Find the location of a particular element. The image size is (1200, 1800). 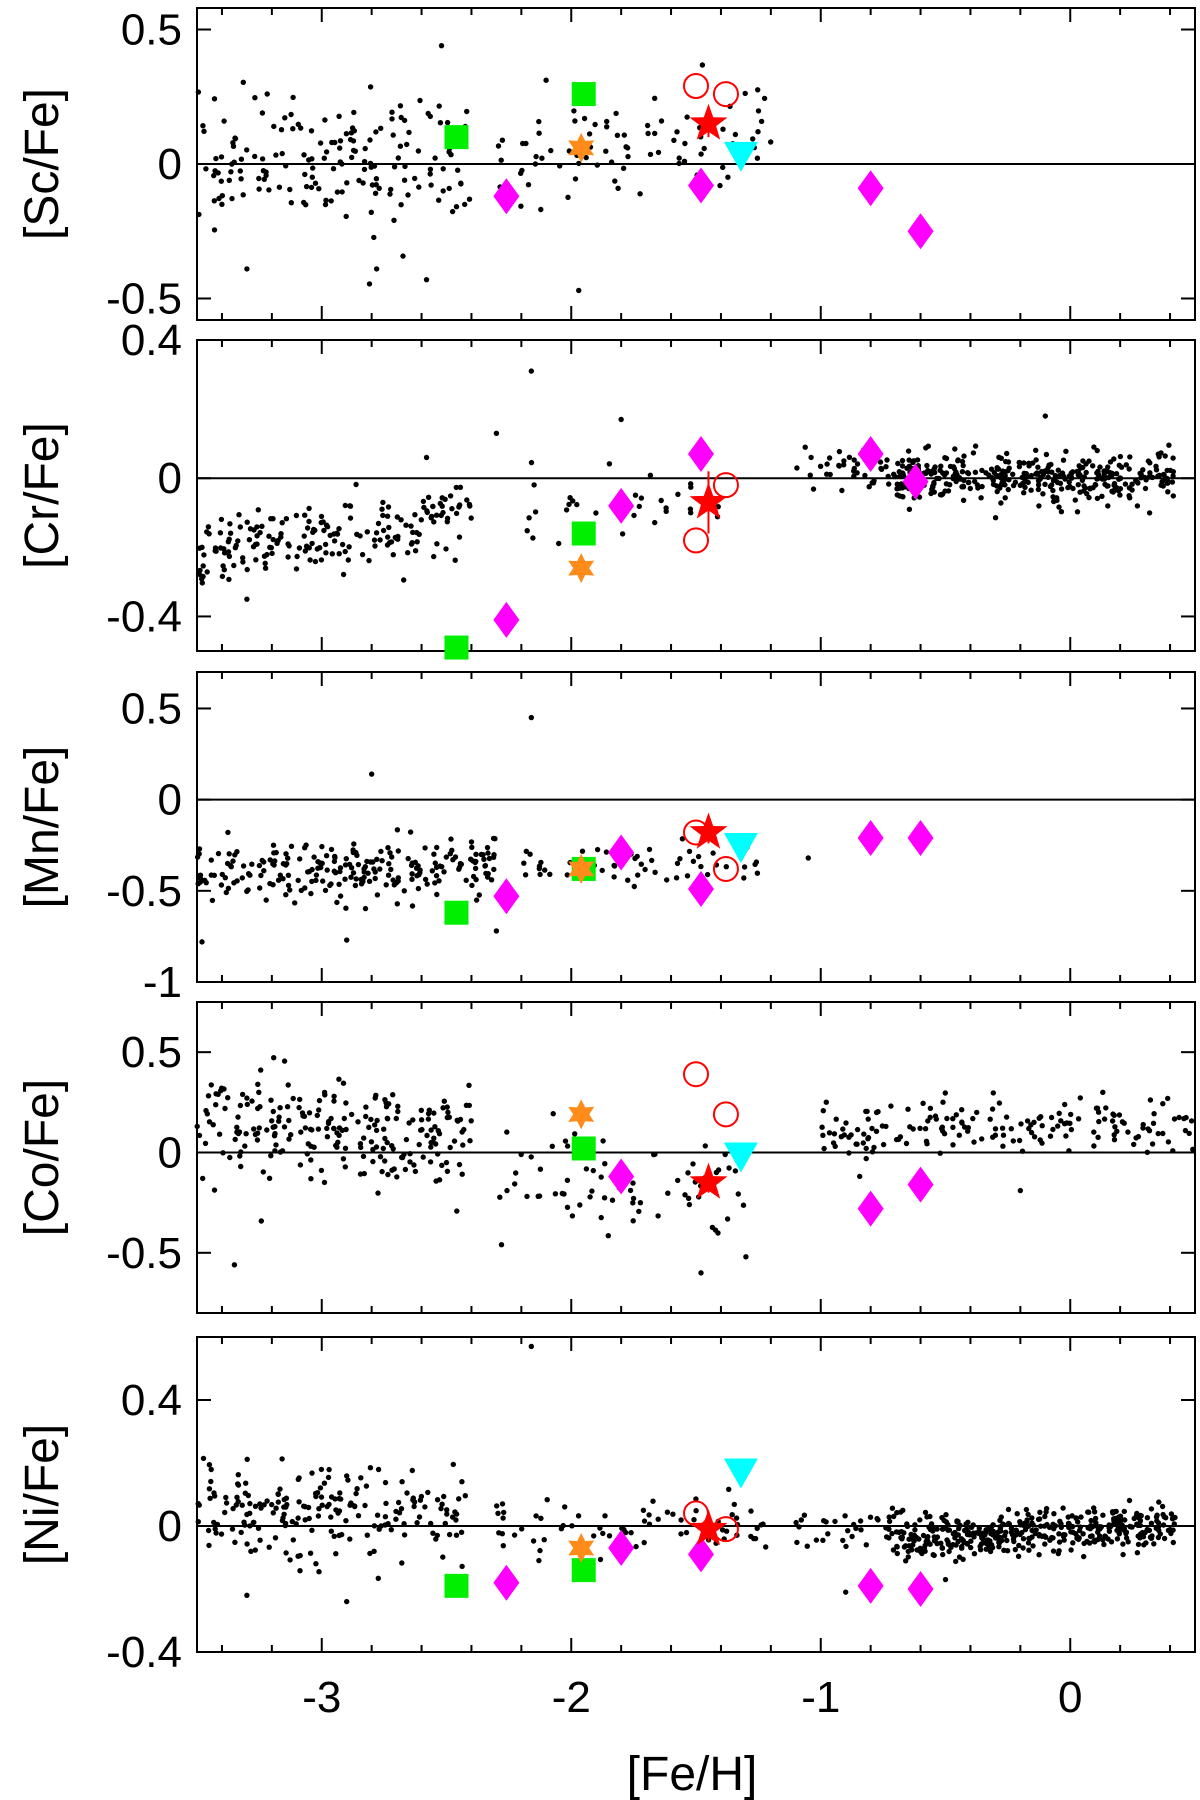

square-marker is located at coordinates (583, 1570).